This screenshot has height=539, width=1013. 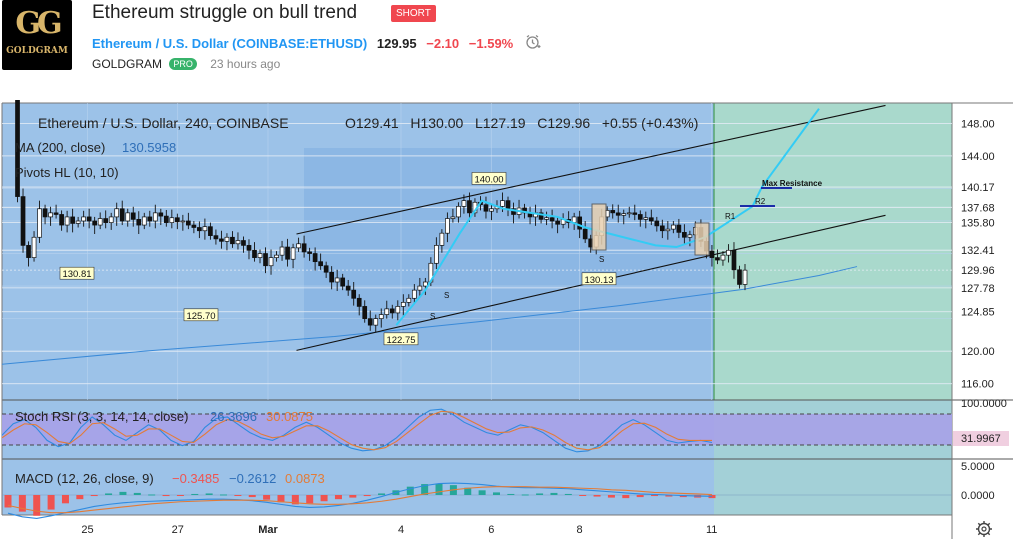 I want to click on projection-zone, so click(x=833, y=251).